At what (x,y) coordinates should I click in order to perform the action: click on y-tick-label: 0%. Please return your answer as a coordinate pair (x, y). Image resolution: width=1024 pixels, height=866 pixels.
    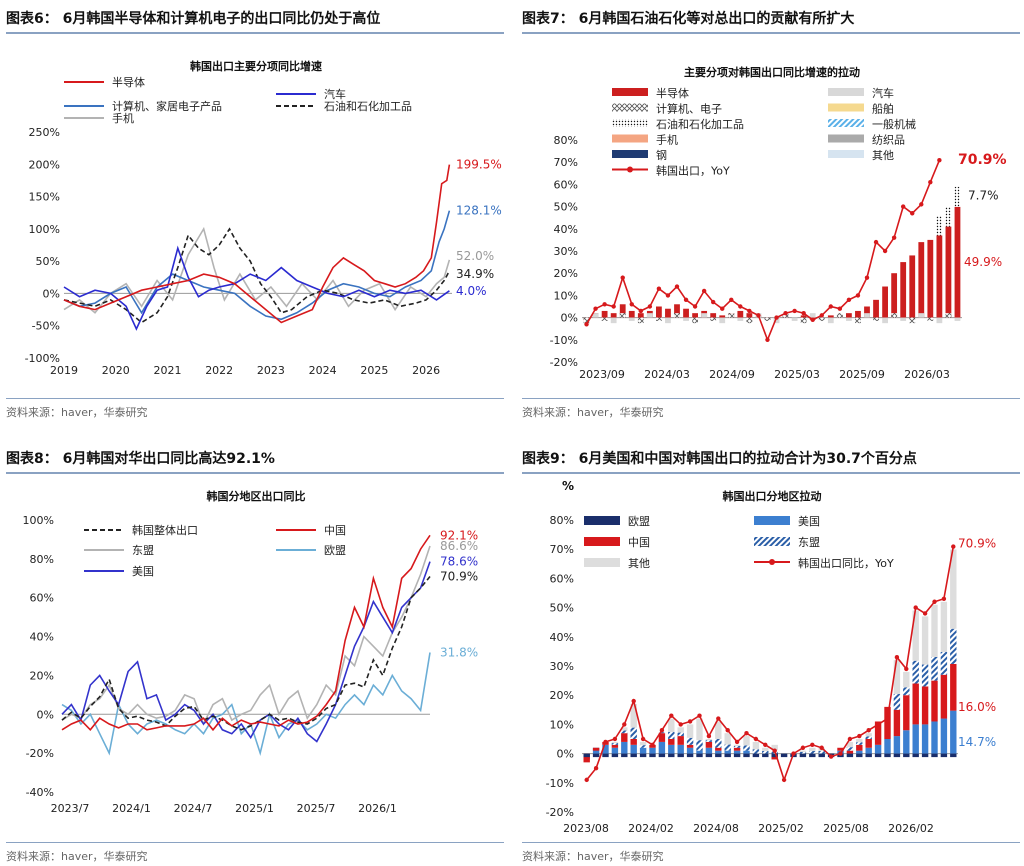
    Looking at the image, I should click on (569, 318).